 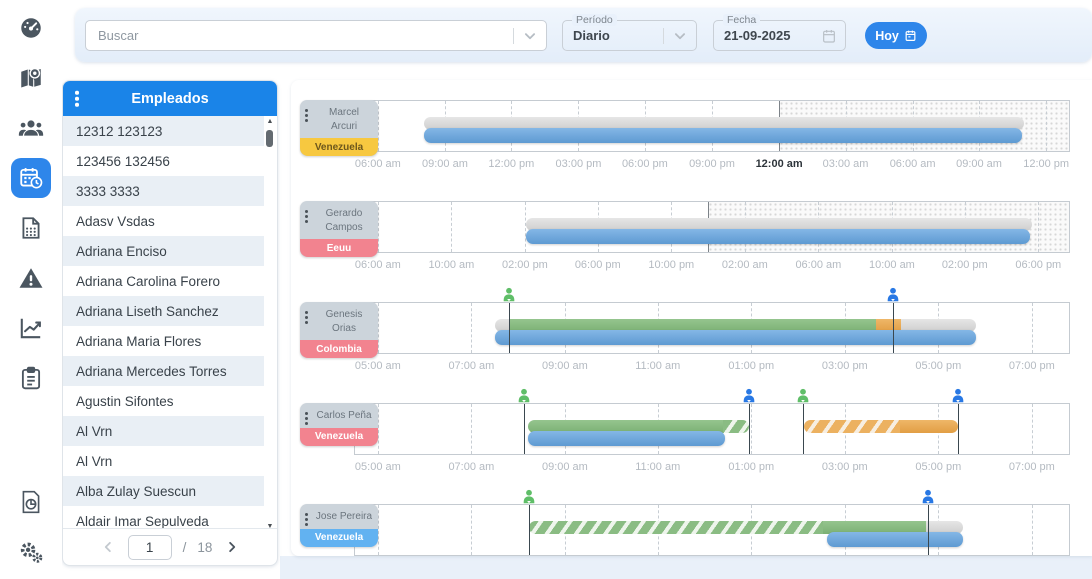 I want to click on date-input, so click(x=767, y=35).